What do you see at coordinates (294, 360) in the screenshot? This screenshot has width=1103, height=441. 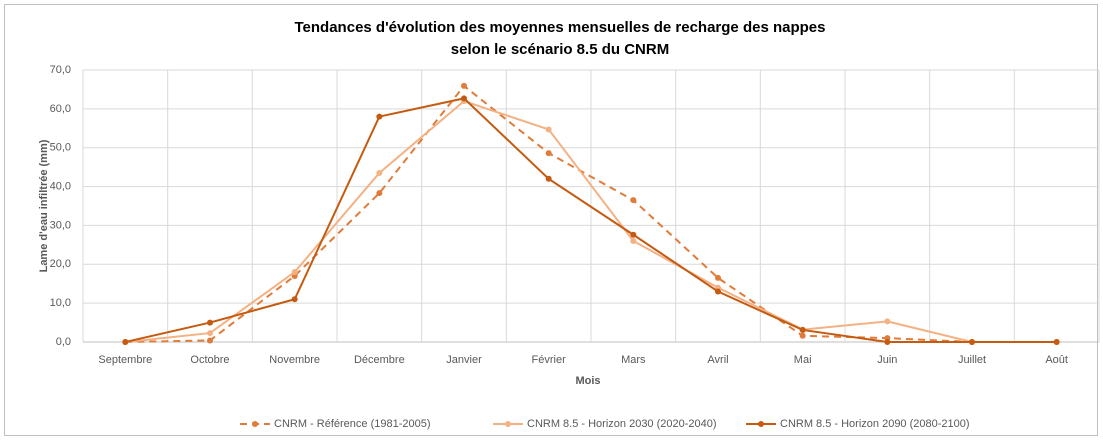 I see `x-tick-label: Novembre` at bounding box center [294, 360].